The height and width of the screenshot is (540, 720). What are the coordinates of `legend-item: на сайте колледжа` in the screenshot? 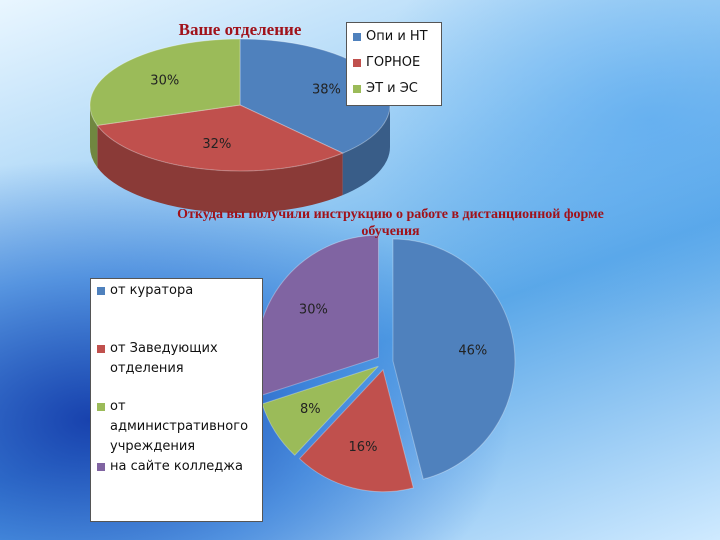 It's located at (176, 467).